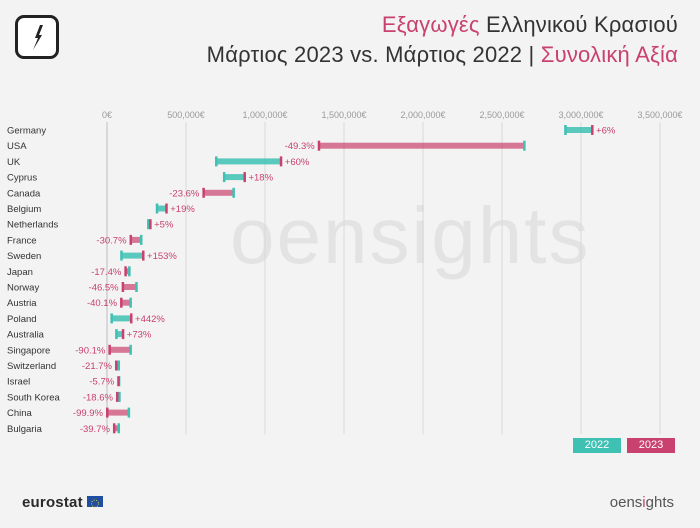  Describe the element at coordinates (260, 178) in the screenshot. I see `change-label: +18%` at that location.